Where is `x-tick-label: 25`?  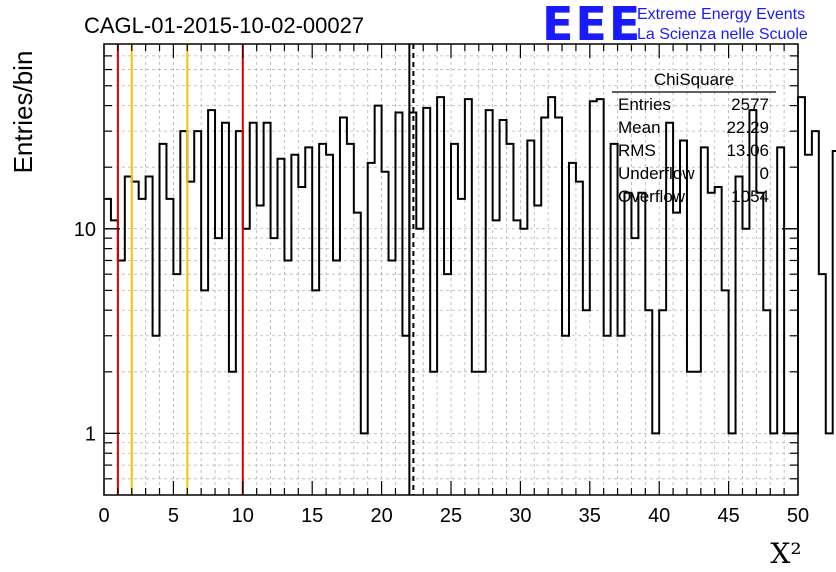
x-tick-label: 25 is located at coordinates (451, 516).